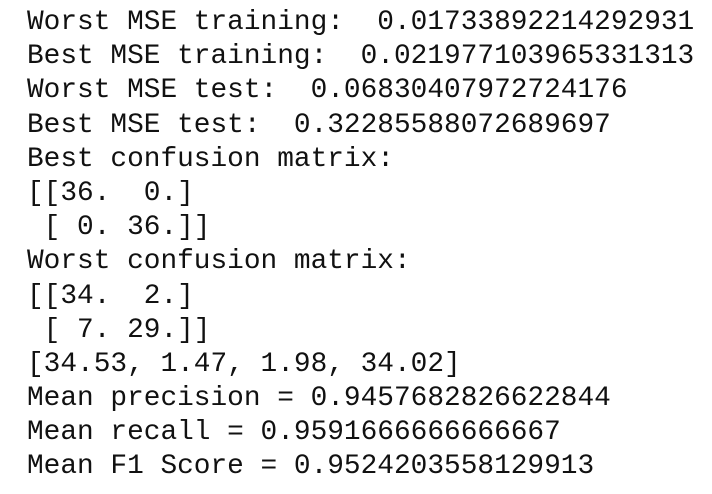 This screenshot has width=712, height=494. I want to click on output-line: [[34. 2.], so click(110, 296).